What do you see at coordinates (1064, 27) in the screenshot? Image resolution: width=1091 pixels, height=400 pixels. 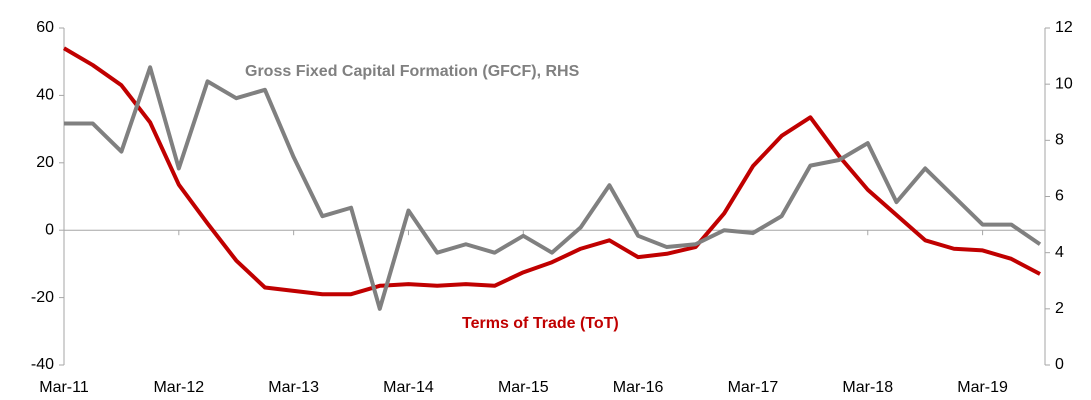 I see `y2-tick-label: 12` at bounding box center [1064, 27].